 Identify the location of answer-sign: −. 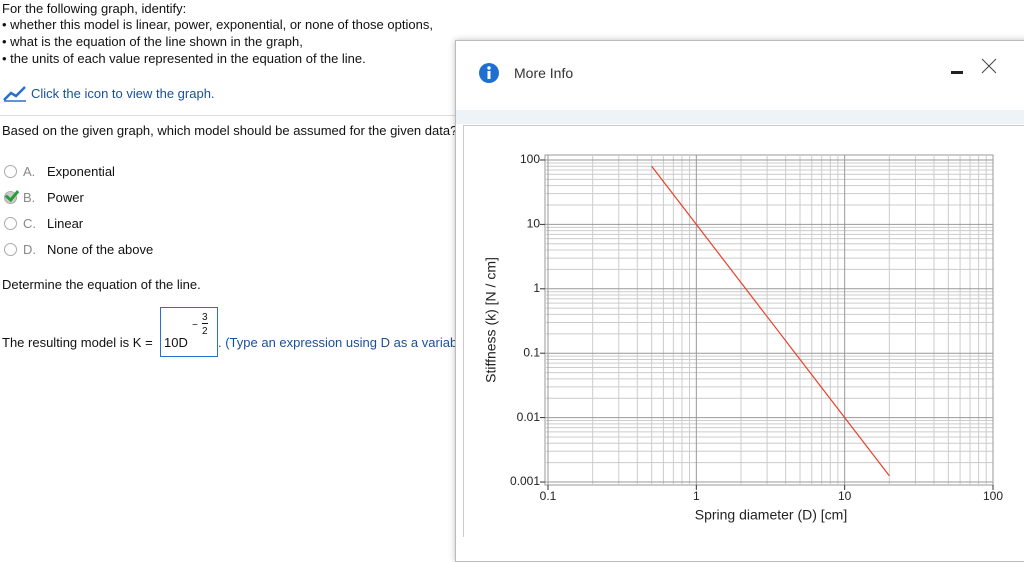
(195, 325).